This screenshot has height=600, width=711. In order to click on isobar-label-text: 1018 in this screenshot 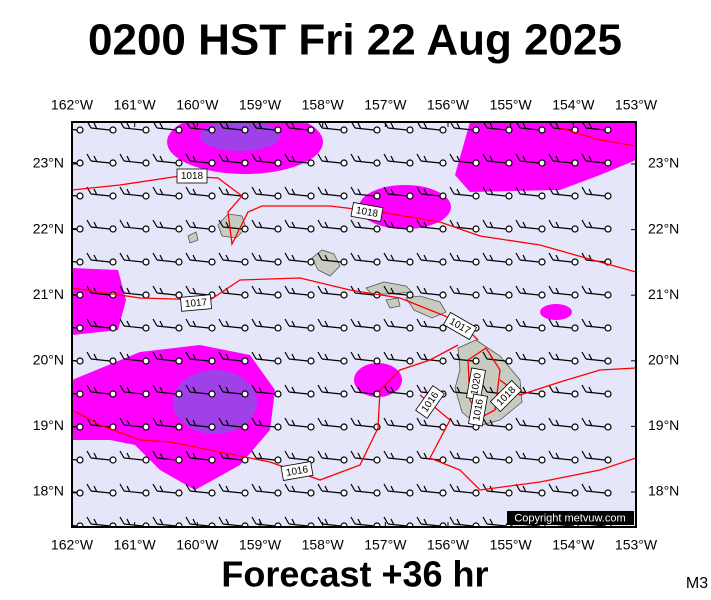, I will do `click(367, 212)`.